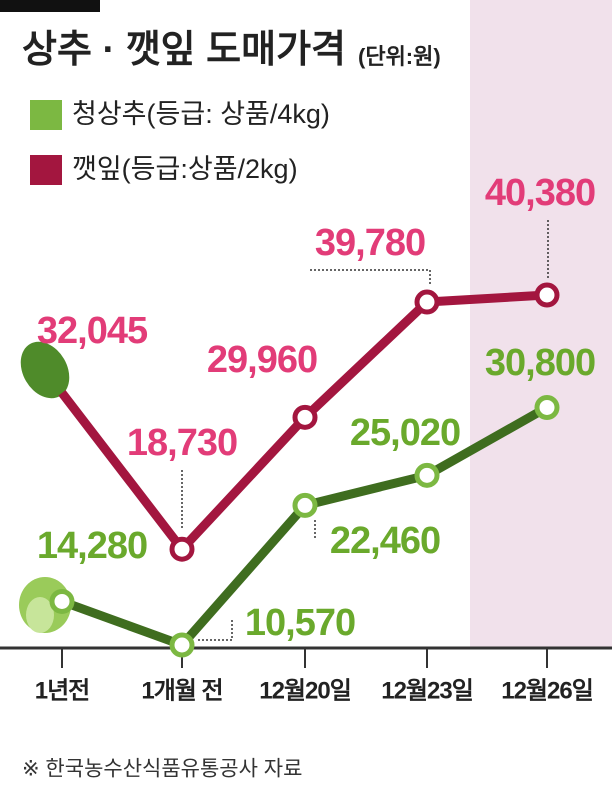 The height and width of the screenshot is (790, 612). Describe the element at coordinates (427, 690) in the screenshot. I see `x-tick-label: 12월23일` at that location.